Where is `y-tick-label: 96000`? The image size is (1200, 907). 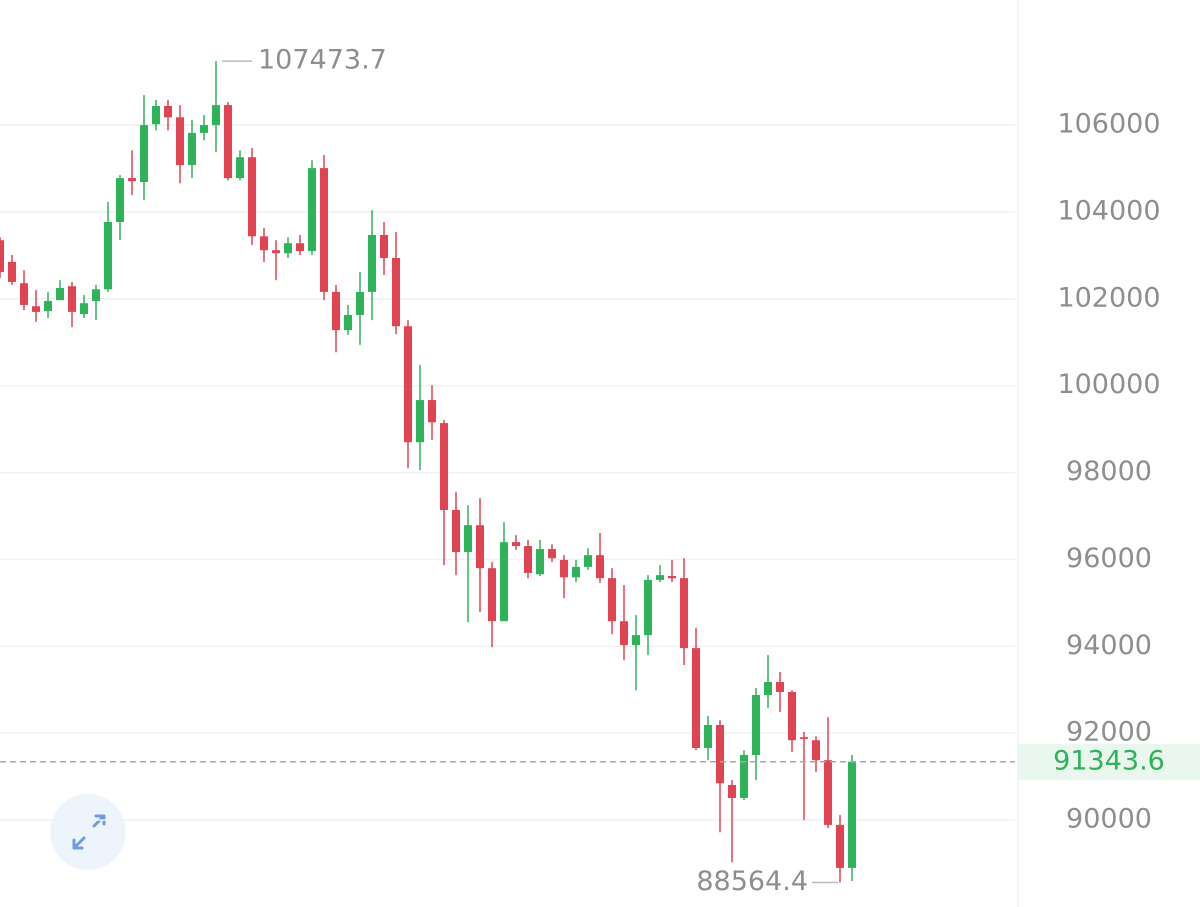 y-tick-label: 96000 is located at coordinates (1109, 558).